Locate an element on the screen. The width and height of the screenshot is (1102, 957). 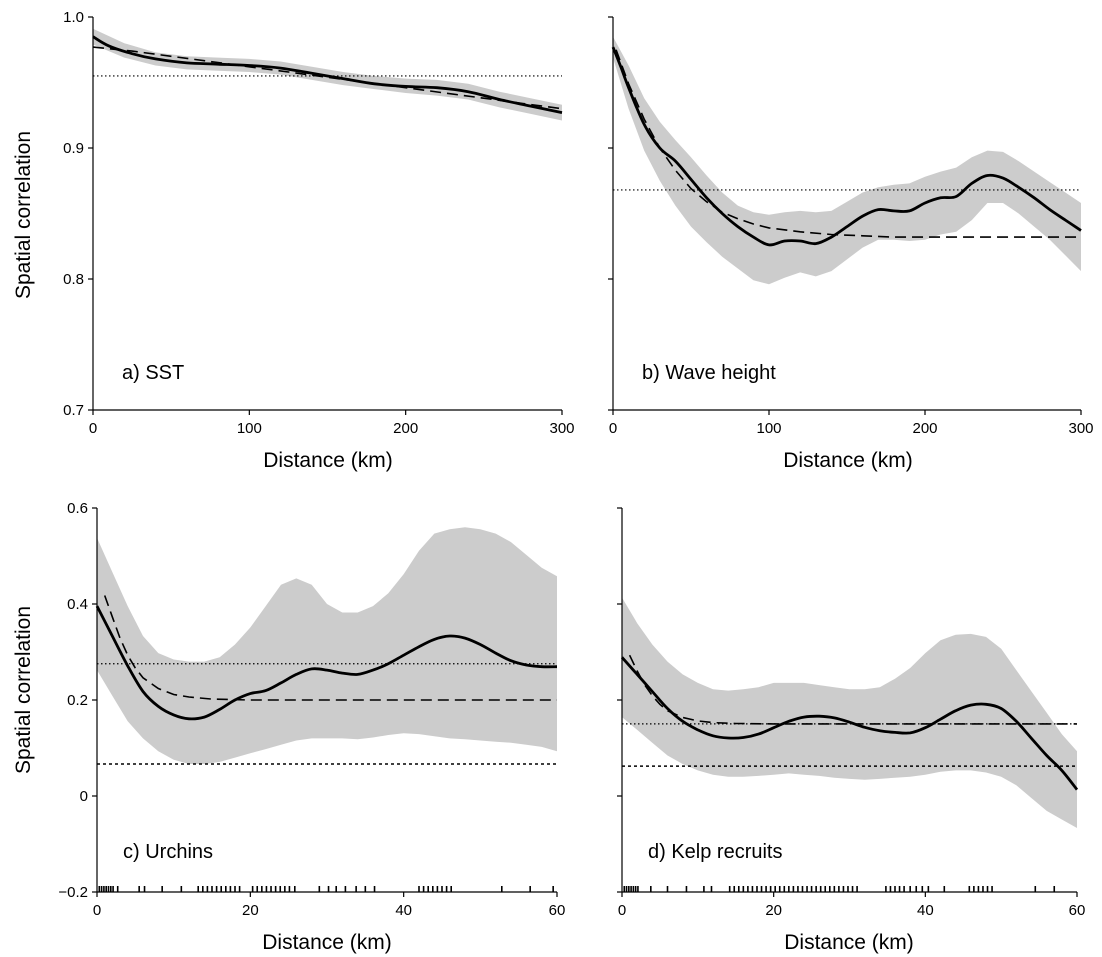
panel-c-confidence-band is located at coordinates (327, 645).